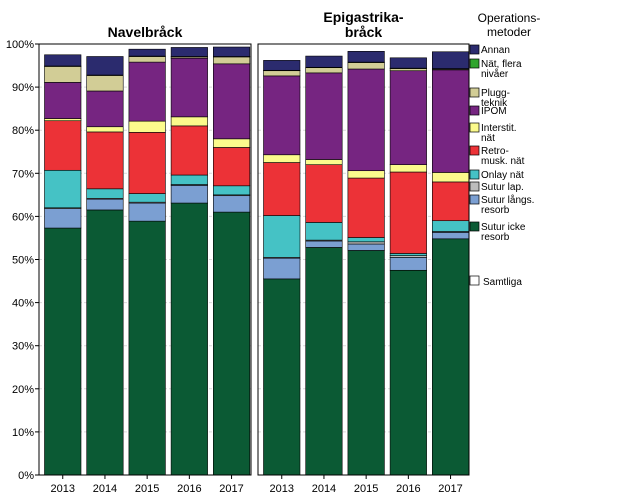 The height and width of the screenshot is (501, 626). Describe the element at coordinates (408, 254) in the screenshot. I see `bar-segment-p1-c3-s3` at that location.